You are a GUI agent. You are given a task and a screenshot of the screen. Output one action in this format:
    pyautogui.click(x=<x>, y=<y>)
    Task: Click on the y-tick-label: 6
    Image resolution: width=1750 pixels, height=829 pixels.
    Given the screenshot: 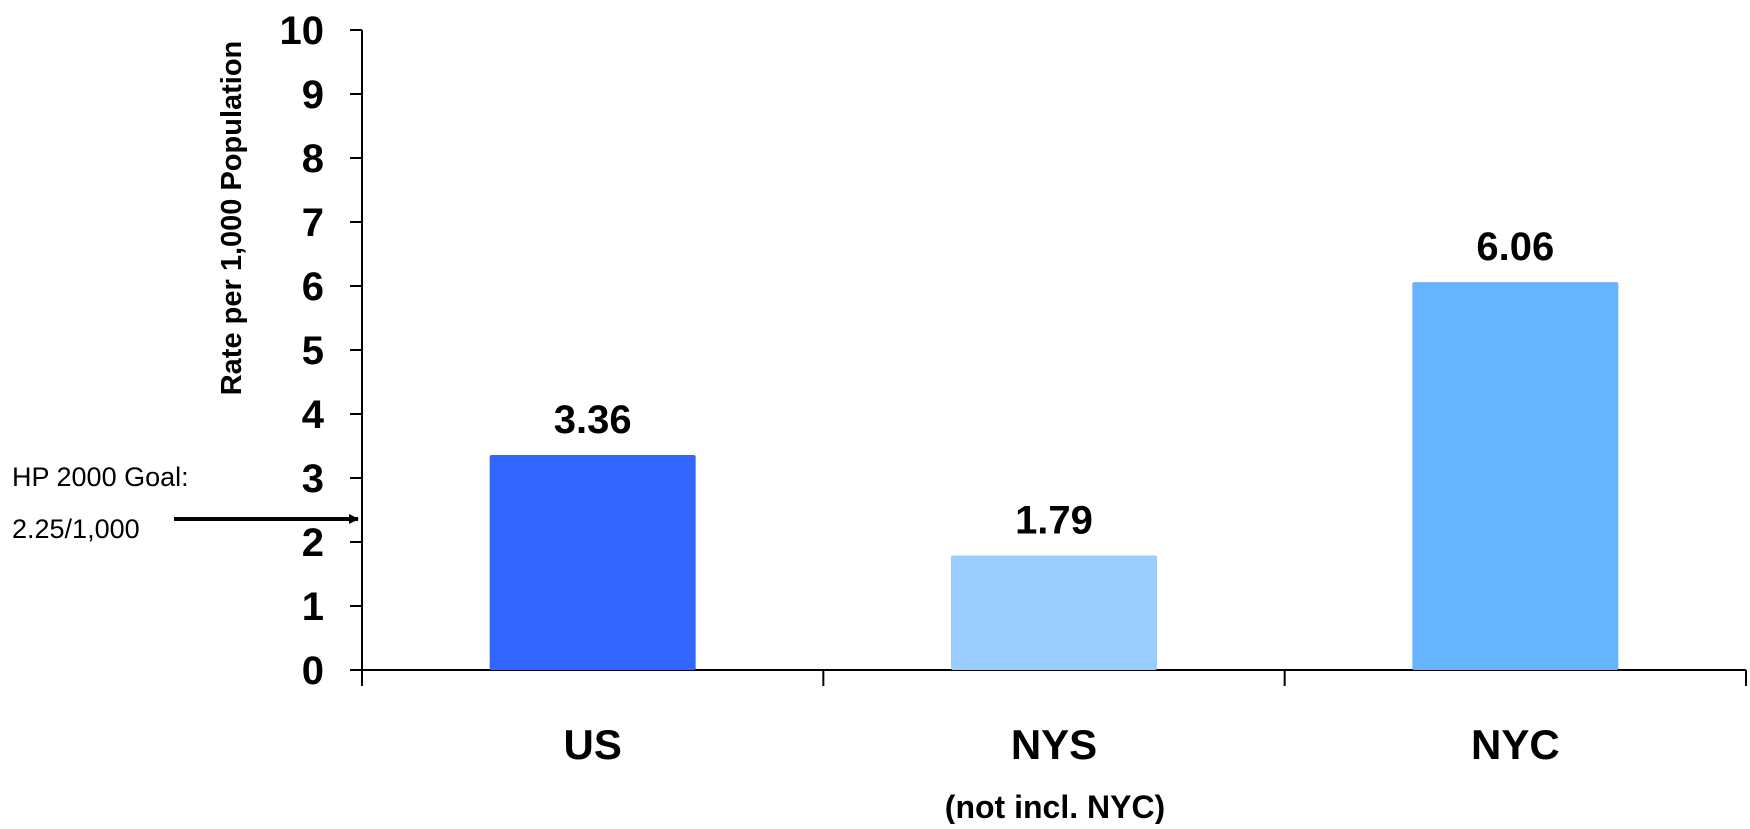 What is the action you would take?
    pyautogui.click(x=313, y=287)
    